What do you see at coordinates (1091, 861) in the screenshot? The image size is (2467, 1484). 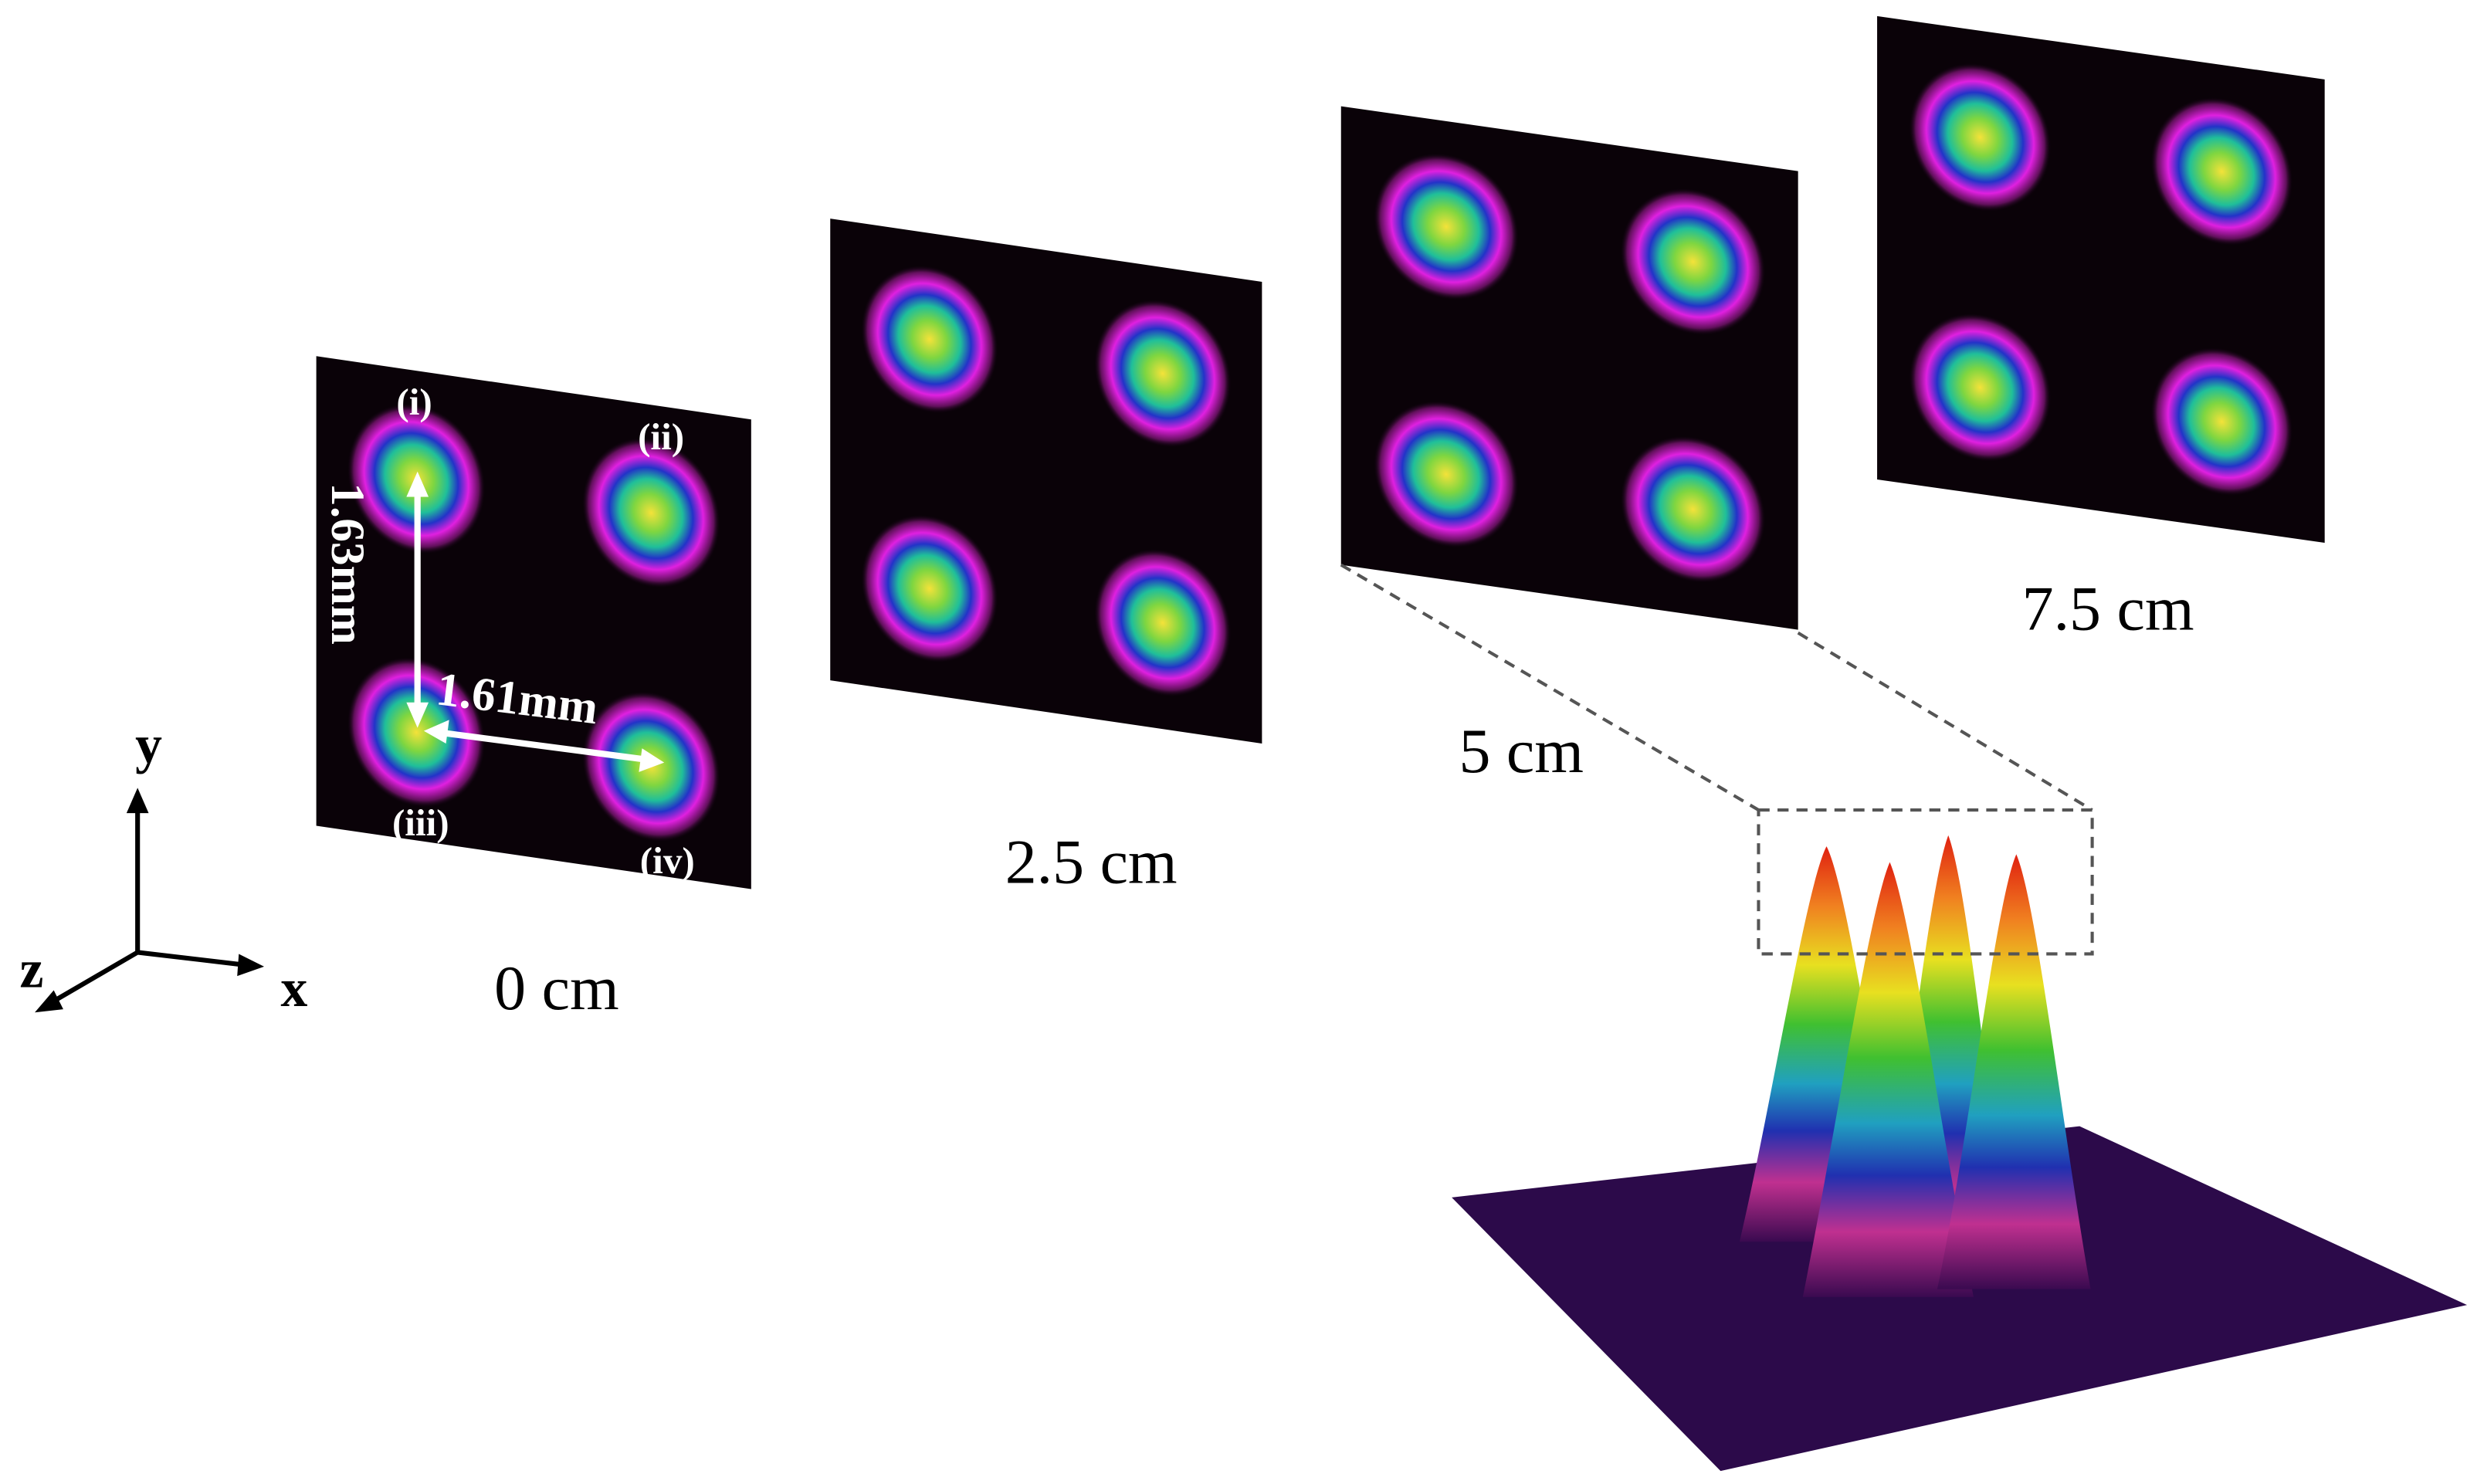 I see `plane-label: 2.5 cm` at bounding box center [1091, 861].